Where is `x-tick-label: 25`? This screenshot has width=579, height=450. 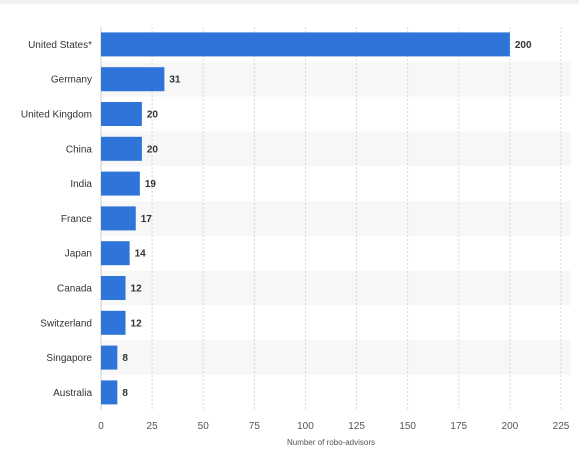 x-tick-label: 25 is located at coordinates (153, 426).